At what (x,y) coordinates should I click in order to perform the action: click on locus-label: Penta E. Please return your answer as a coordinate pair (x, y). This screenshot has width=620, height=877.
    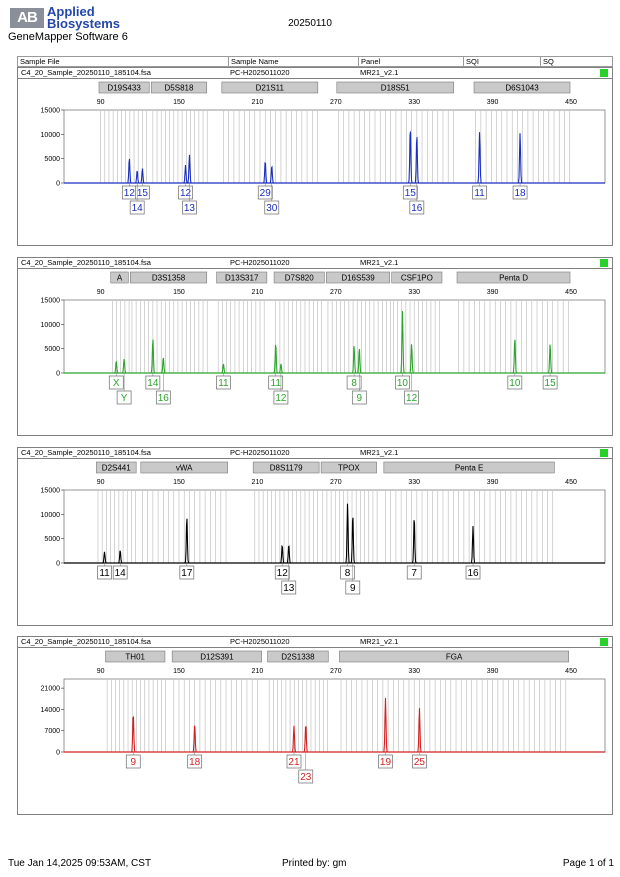
    Looking at the image, I should click on (469, 468).